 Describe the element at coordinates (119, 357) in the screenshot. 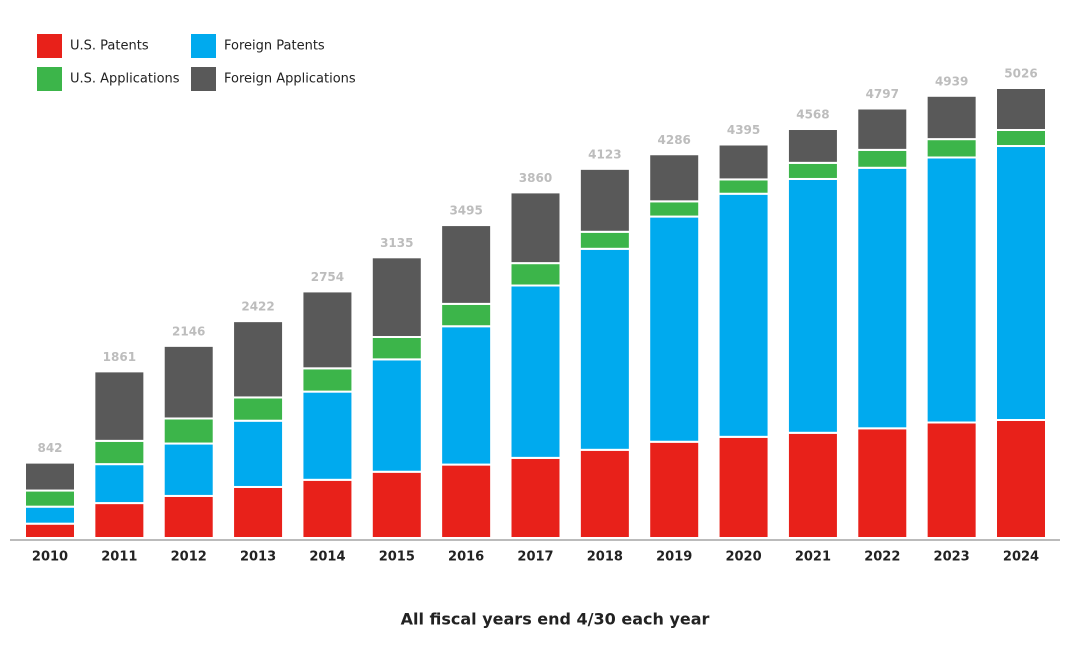

I see `total-label: 1861` at that location.